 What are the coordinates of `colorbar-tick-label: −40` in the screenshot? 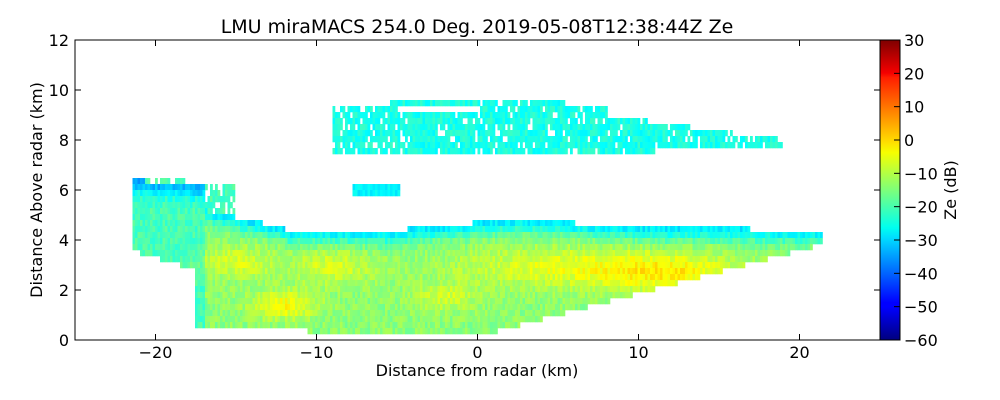 It's located at (921, 273).